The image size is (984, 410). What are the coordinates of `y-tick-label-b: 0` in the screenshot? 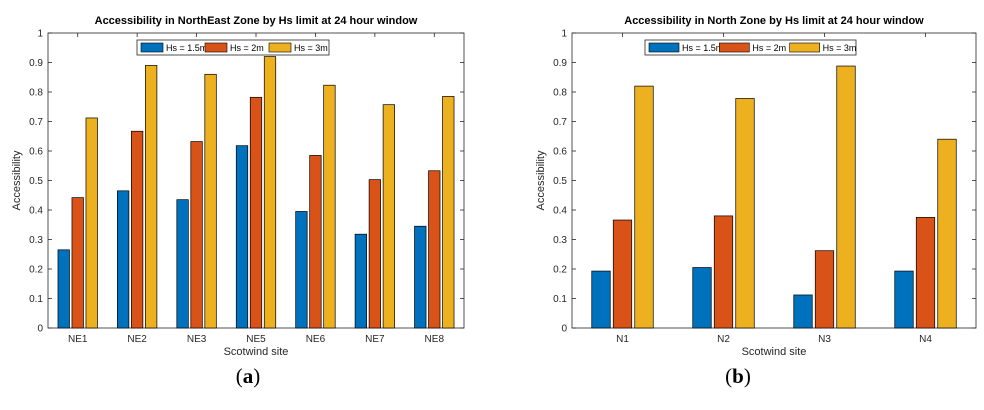 It's located at (564, 329).